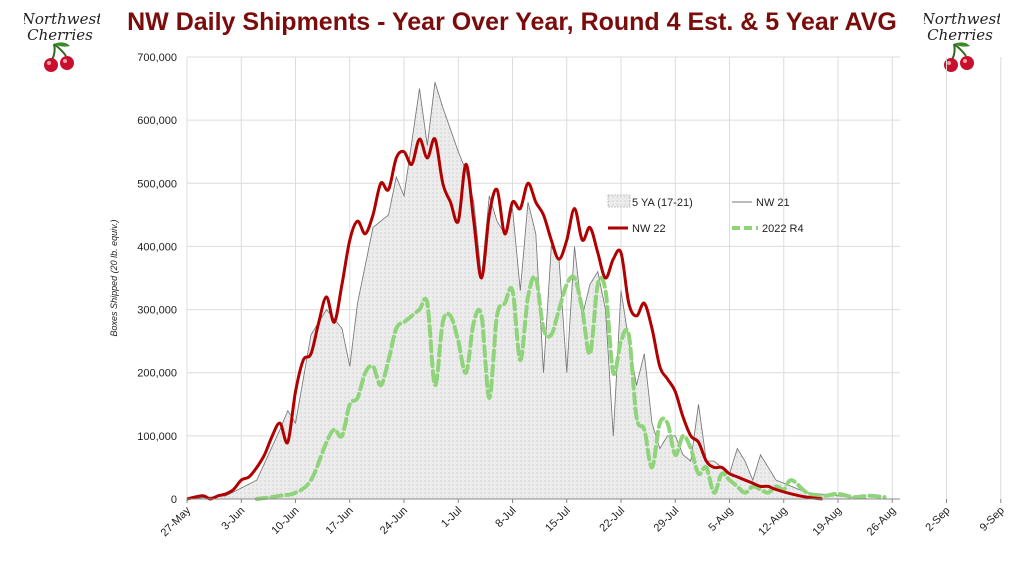 This screenshot has width=1024, height=568. I want to click on x-tick-label: 5-Aug, so click(720, 519).